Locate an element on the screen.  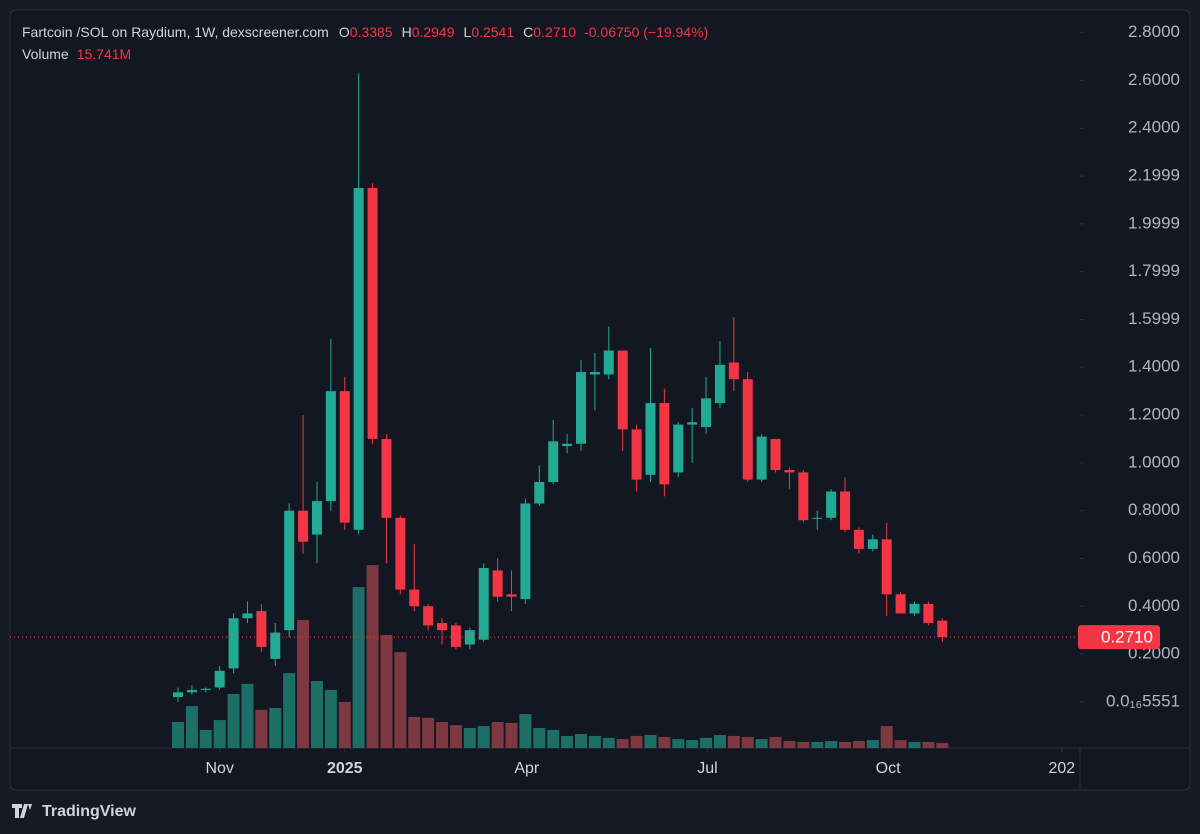
y-tick-label: 2.4000 is located at coordinates (1154, 127).